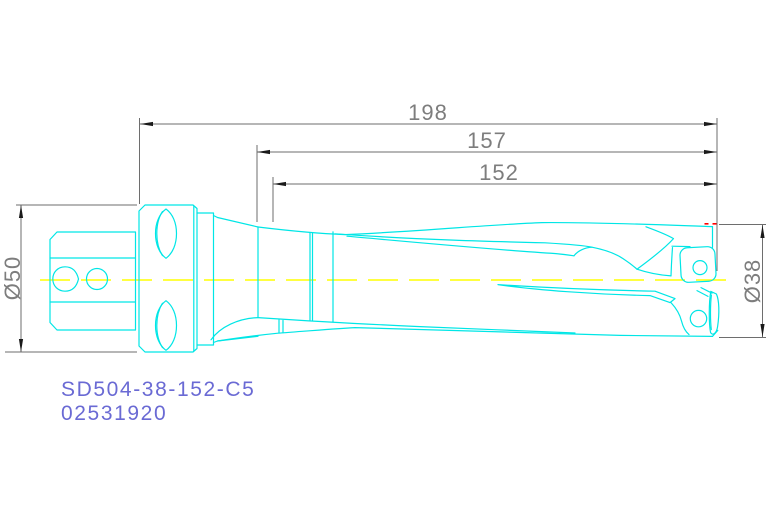 This screenshot has width=767, height=523. Describe the element at coordinates (168, 278) in the screenshot. I see `flange` at that location.